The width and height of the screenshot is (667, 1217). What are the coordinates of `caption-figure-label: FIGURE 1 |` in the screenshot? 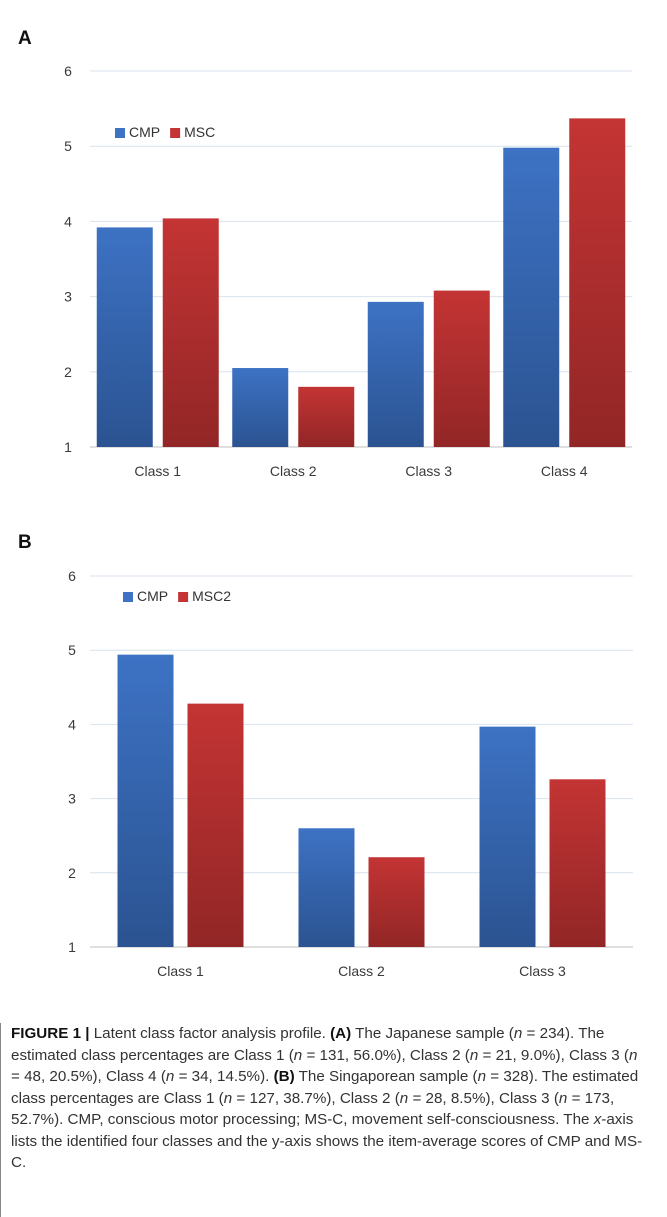 It's located at (50, 1033).